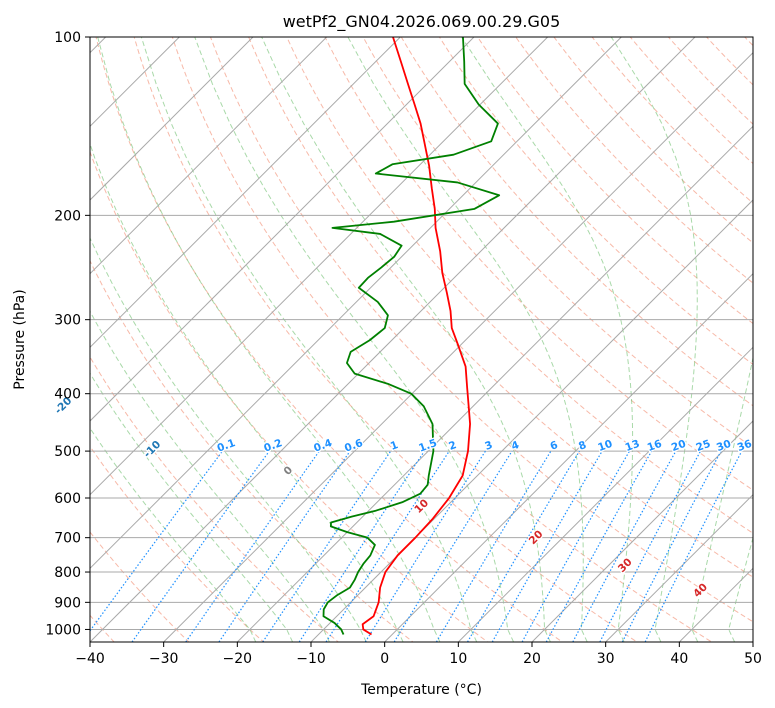  I want to click on temperature-profile-line, so click(416, 336).